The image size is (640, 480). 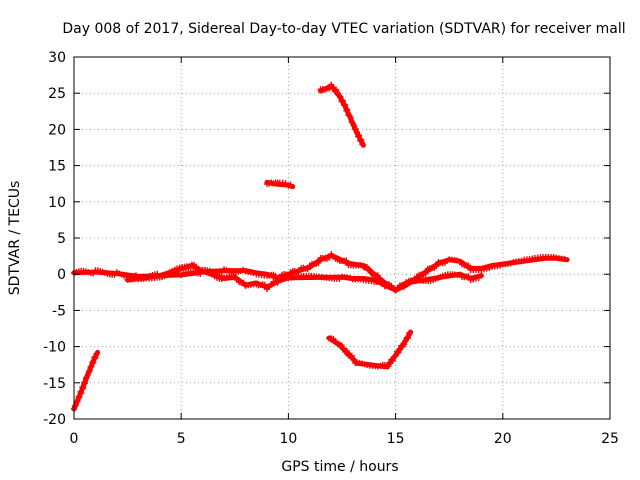 What do you see at coordinates (288, 439) in the screenshot?
I see `x-tick-label: 10` at bounding box center [288, 439].